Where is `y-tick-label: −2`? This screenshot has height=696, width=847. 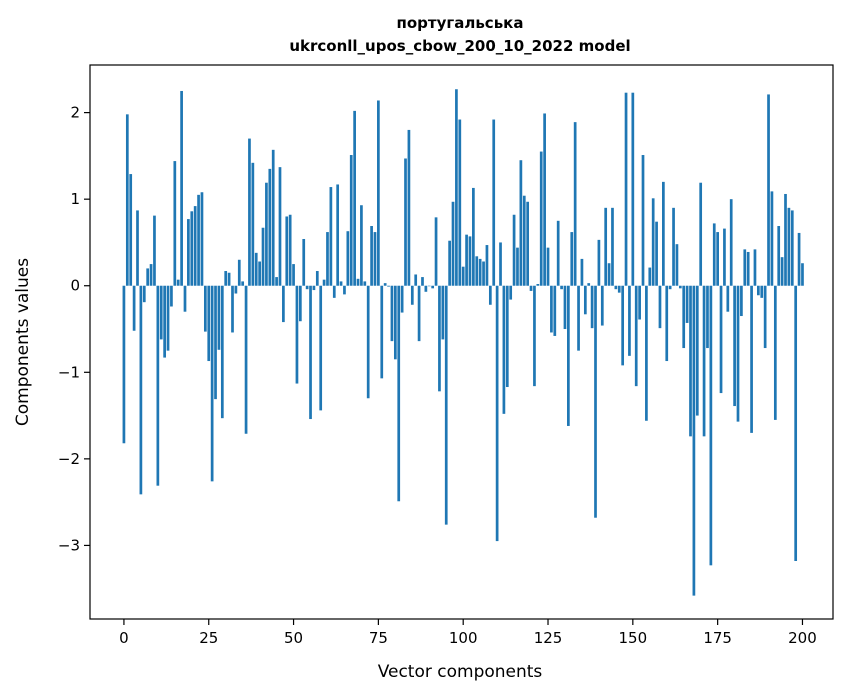 y-tick-label: −2 is located at coordinates (69, 459).